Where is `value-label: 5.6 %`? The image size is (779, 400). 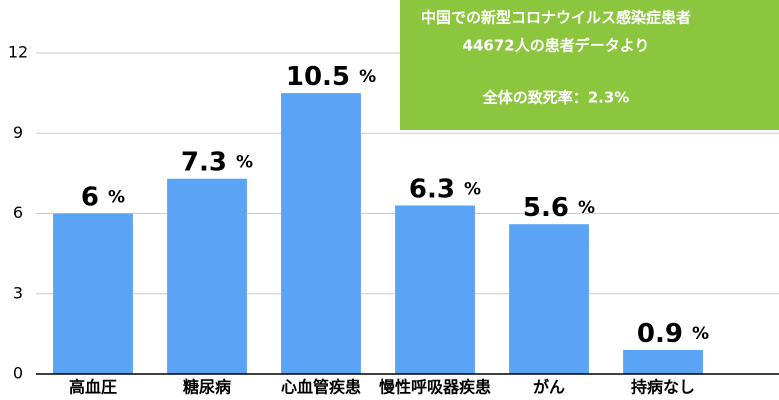 value-label: 5.6 % is located at coordinates (559, 208).